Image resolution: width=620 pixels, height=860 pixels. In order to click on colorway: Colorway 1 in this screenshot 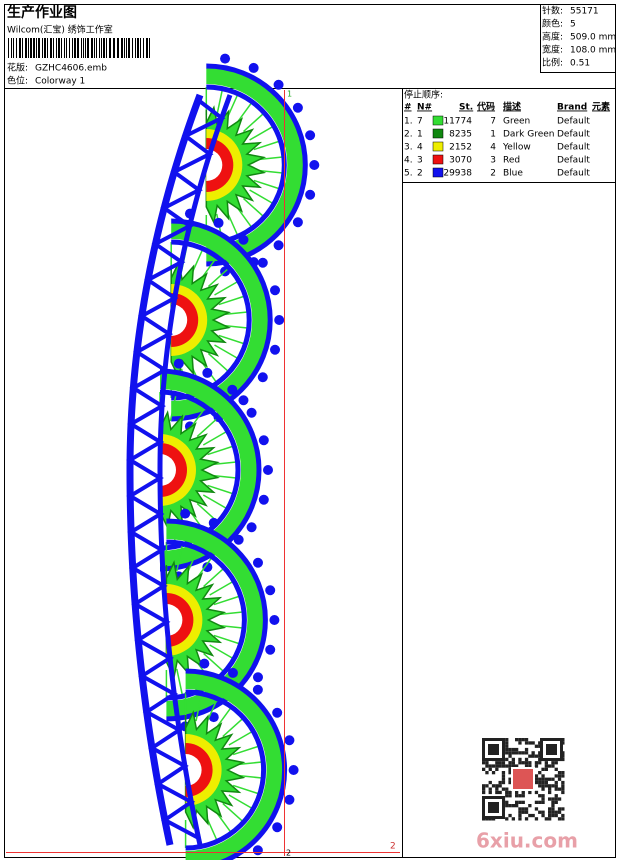, I will do `click(60, 82)`.